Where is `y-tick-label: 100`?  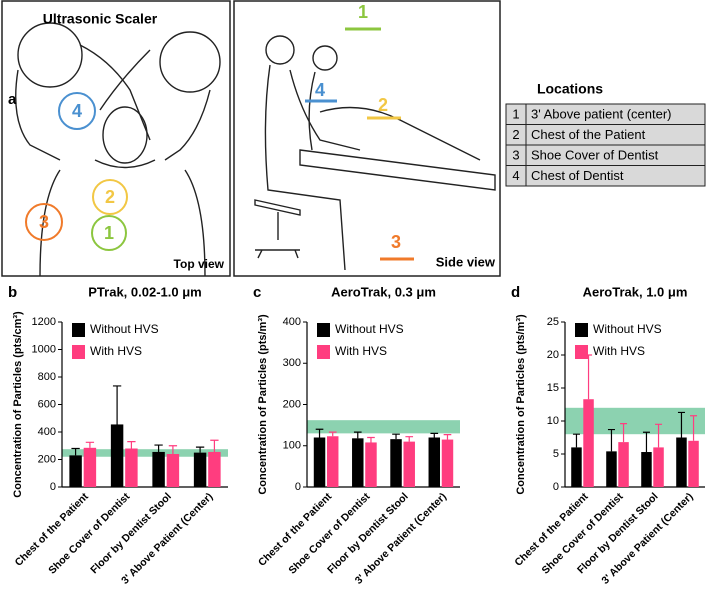 y-tick-label: 100 is located at coordinates (292, 446).